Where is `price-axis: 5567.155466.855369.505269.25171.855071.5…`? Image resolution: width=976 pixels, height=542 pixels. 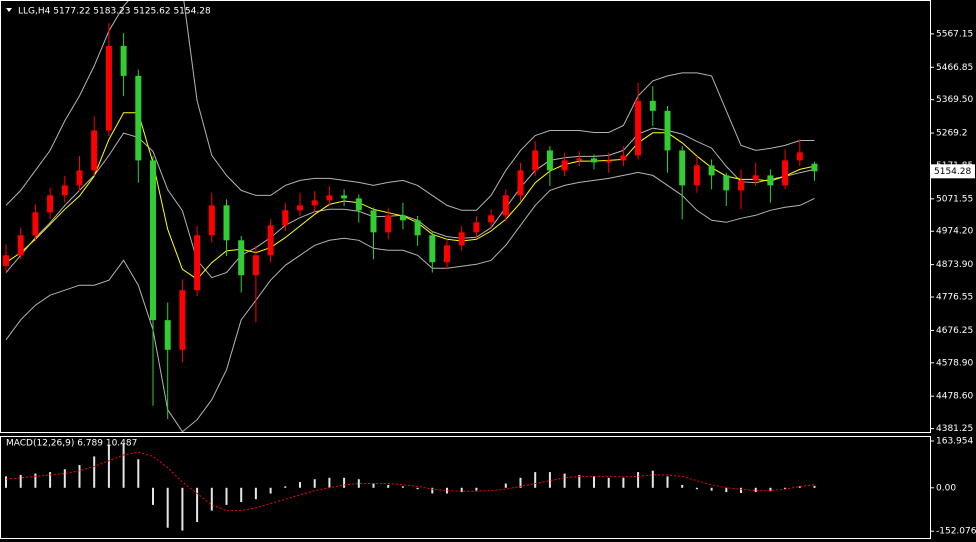 price-axis: 5567.155466.855369.505269.25171.855071.5… is located at coordinates (953, 283).